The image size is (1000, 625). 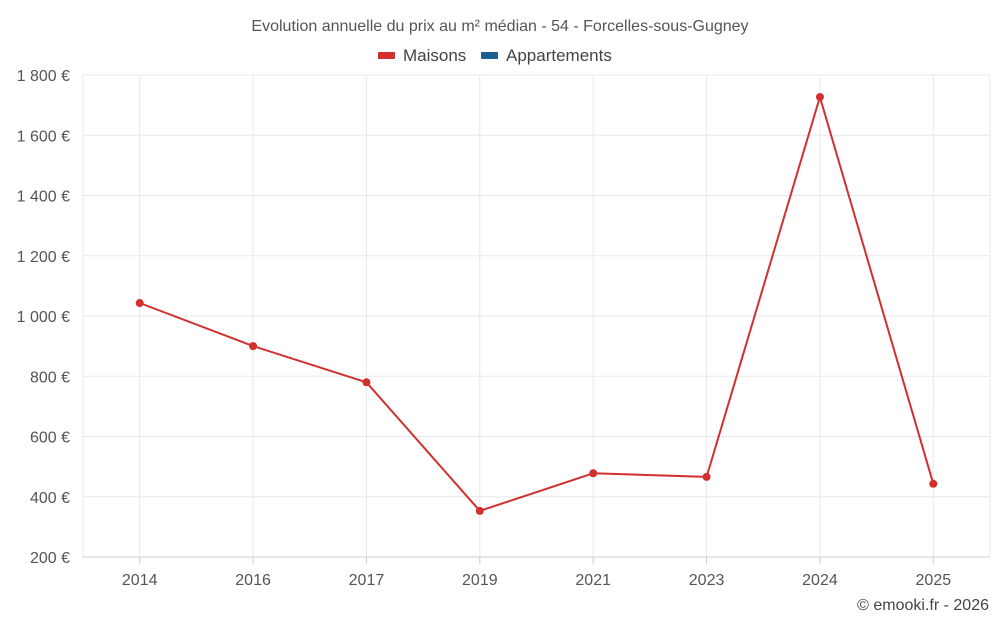 I want to click on legend-item-maisons: Maisons, so click(x=422, y=55).